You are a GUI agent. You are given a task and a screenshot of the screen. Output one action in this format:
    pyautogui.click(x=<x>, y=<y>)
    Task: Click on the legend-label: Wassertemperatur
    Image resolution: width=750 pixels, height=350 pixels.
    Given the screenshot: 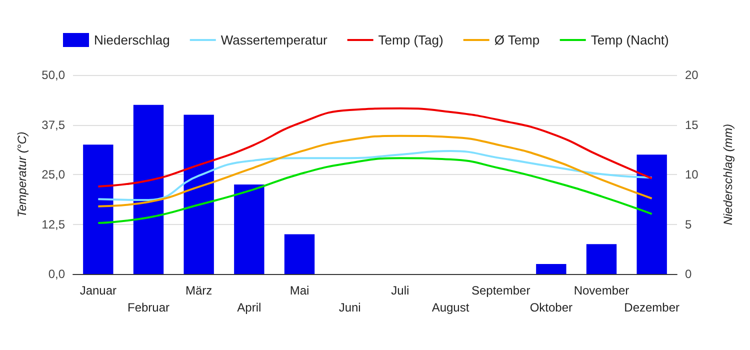 What is the action you would take?
    pyautogui.click(x=274, y=40)
    